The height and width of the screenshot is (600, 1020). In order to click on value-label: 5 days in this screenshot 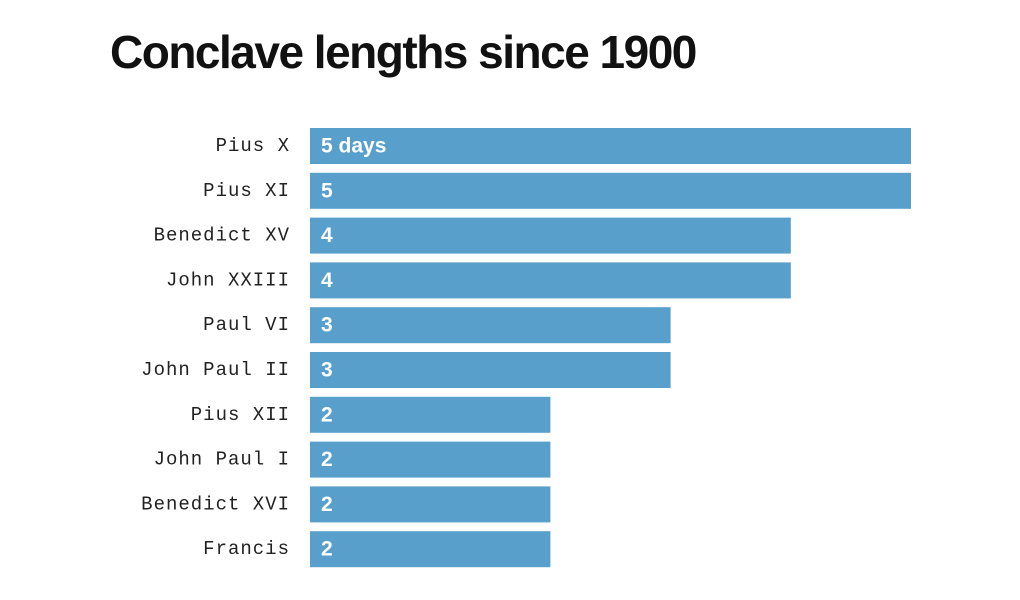, I will do `click(353, 146)`.